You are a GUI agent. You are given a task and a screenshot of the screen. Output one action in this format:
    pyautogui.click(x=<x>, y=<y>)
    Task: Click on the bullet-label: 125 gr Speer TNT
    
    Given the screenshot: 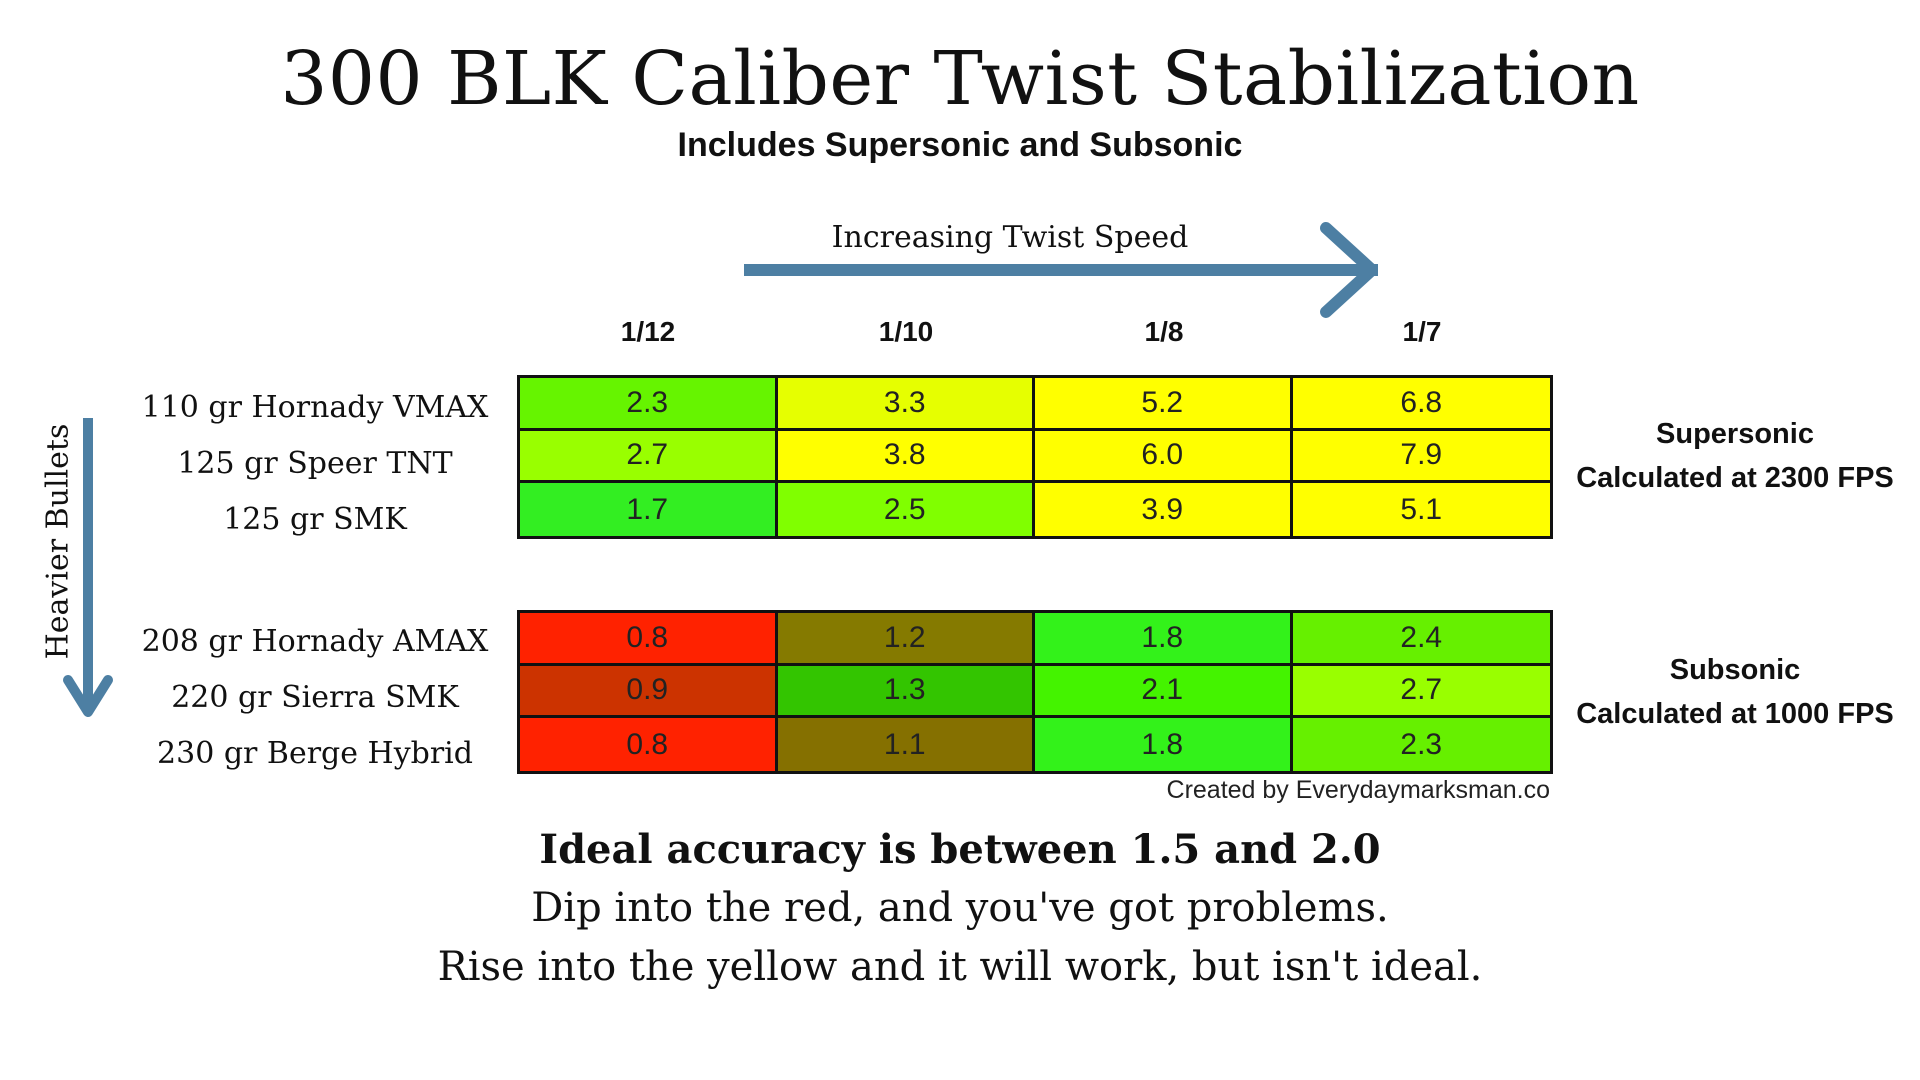 What is the action you would take?
    pyautogui.click(x=315, y=463)
    